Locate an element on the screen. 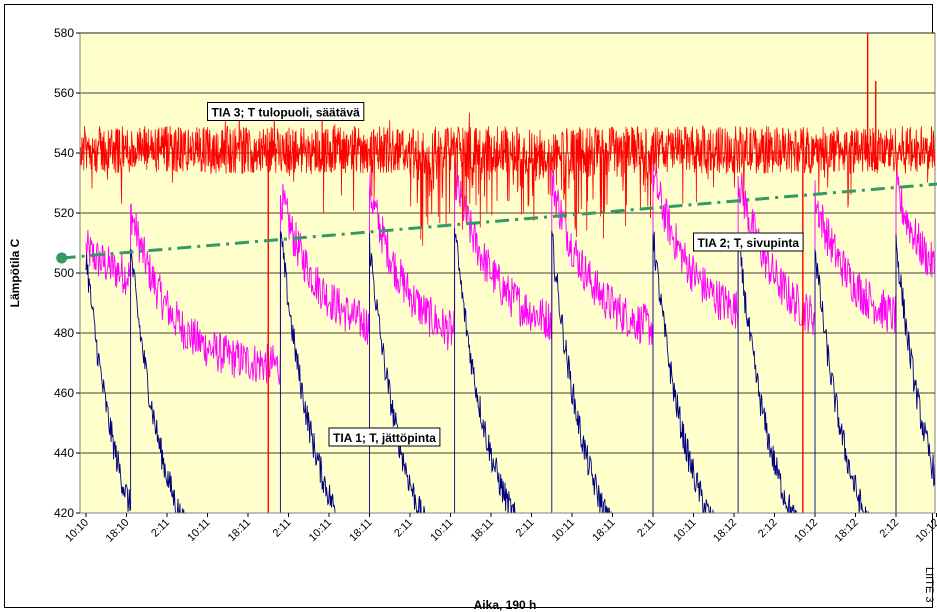 The height and width of the screenshot is (612, 937). y-tick-label: 480 is located at coordinates (64, 333).